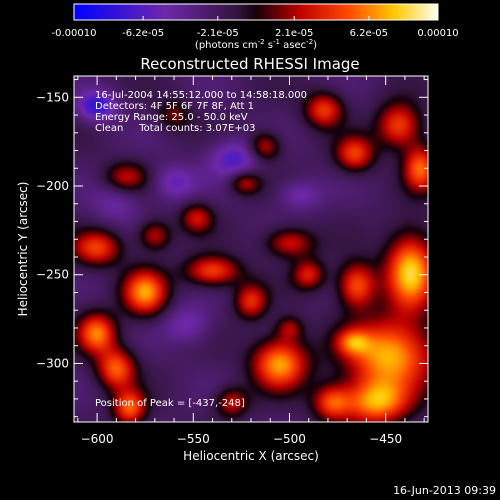  I want to click on colorbar-tick-label: -6.2e-05, so click(143, 33).